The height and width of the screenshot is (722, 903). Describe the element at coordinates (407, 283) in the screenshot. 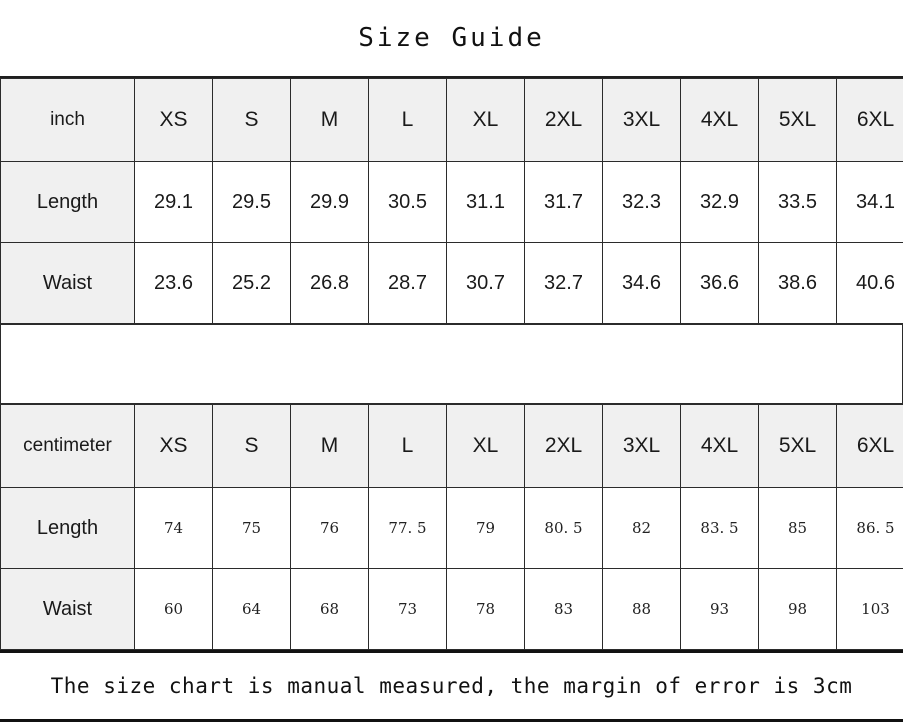

I see `measurement-cell: 28.7` at that location.